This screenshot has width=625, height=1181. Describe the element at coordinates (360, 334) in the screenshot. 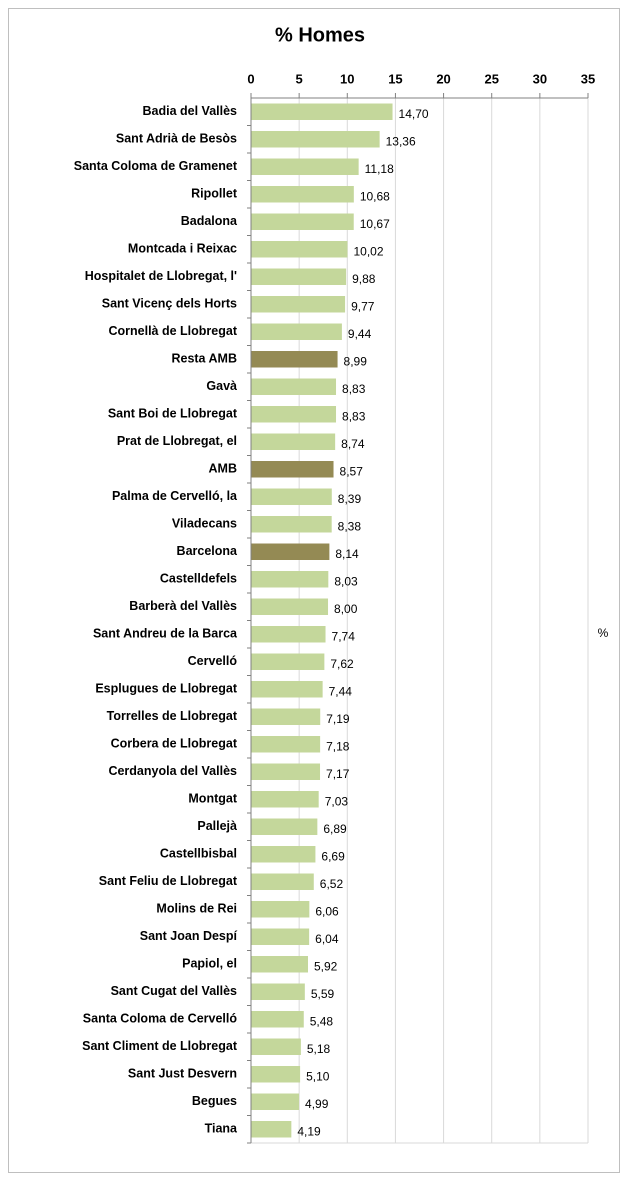

I see `value-label: 9,44` at that location.